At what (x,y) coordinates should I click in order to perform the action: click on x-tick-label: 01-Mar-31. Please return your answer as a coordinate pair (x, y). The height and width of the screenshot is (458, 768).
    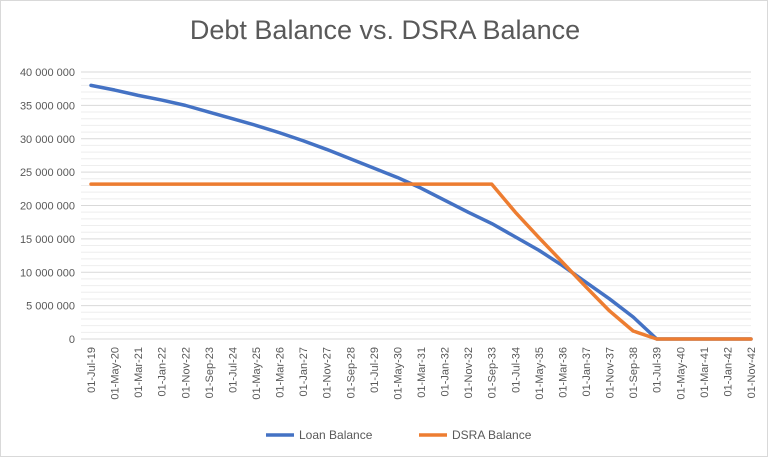
    Looking at the image, I should click on (422, 372).